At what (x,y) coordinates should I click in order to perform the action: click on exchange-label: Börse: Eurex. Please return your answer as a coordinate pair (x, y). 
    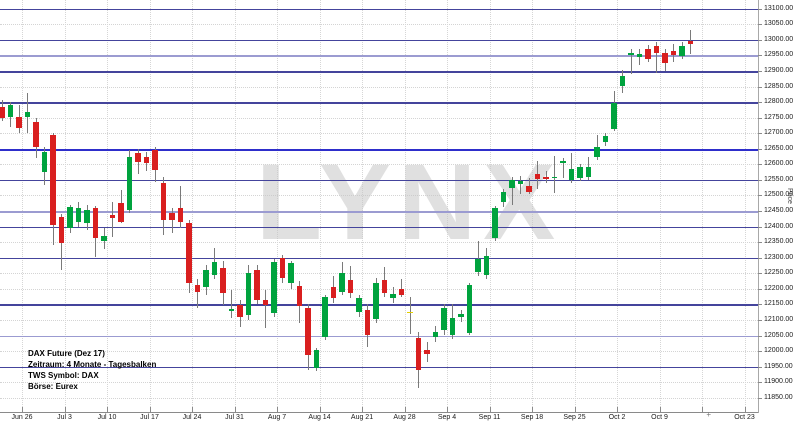
    Looking at the image, I should click on (53, 386).